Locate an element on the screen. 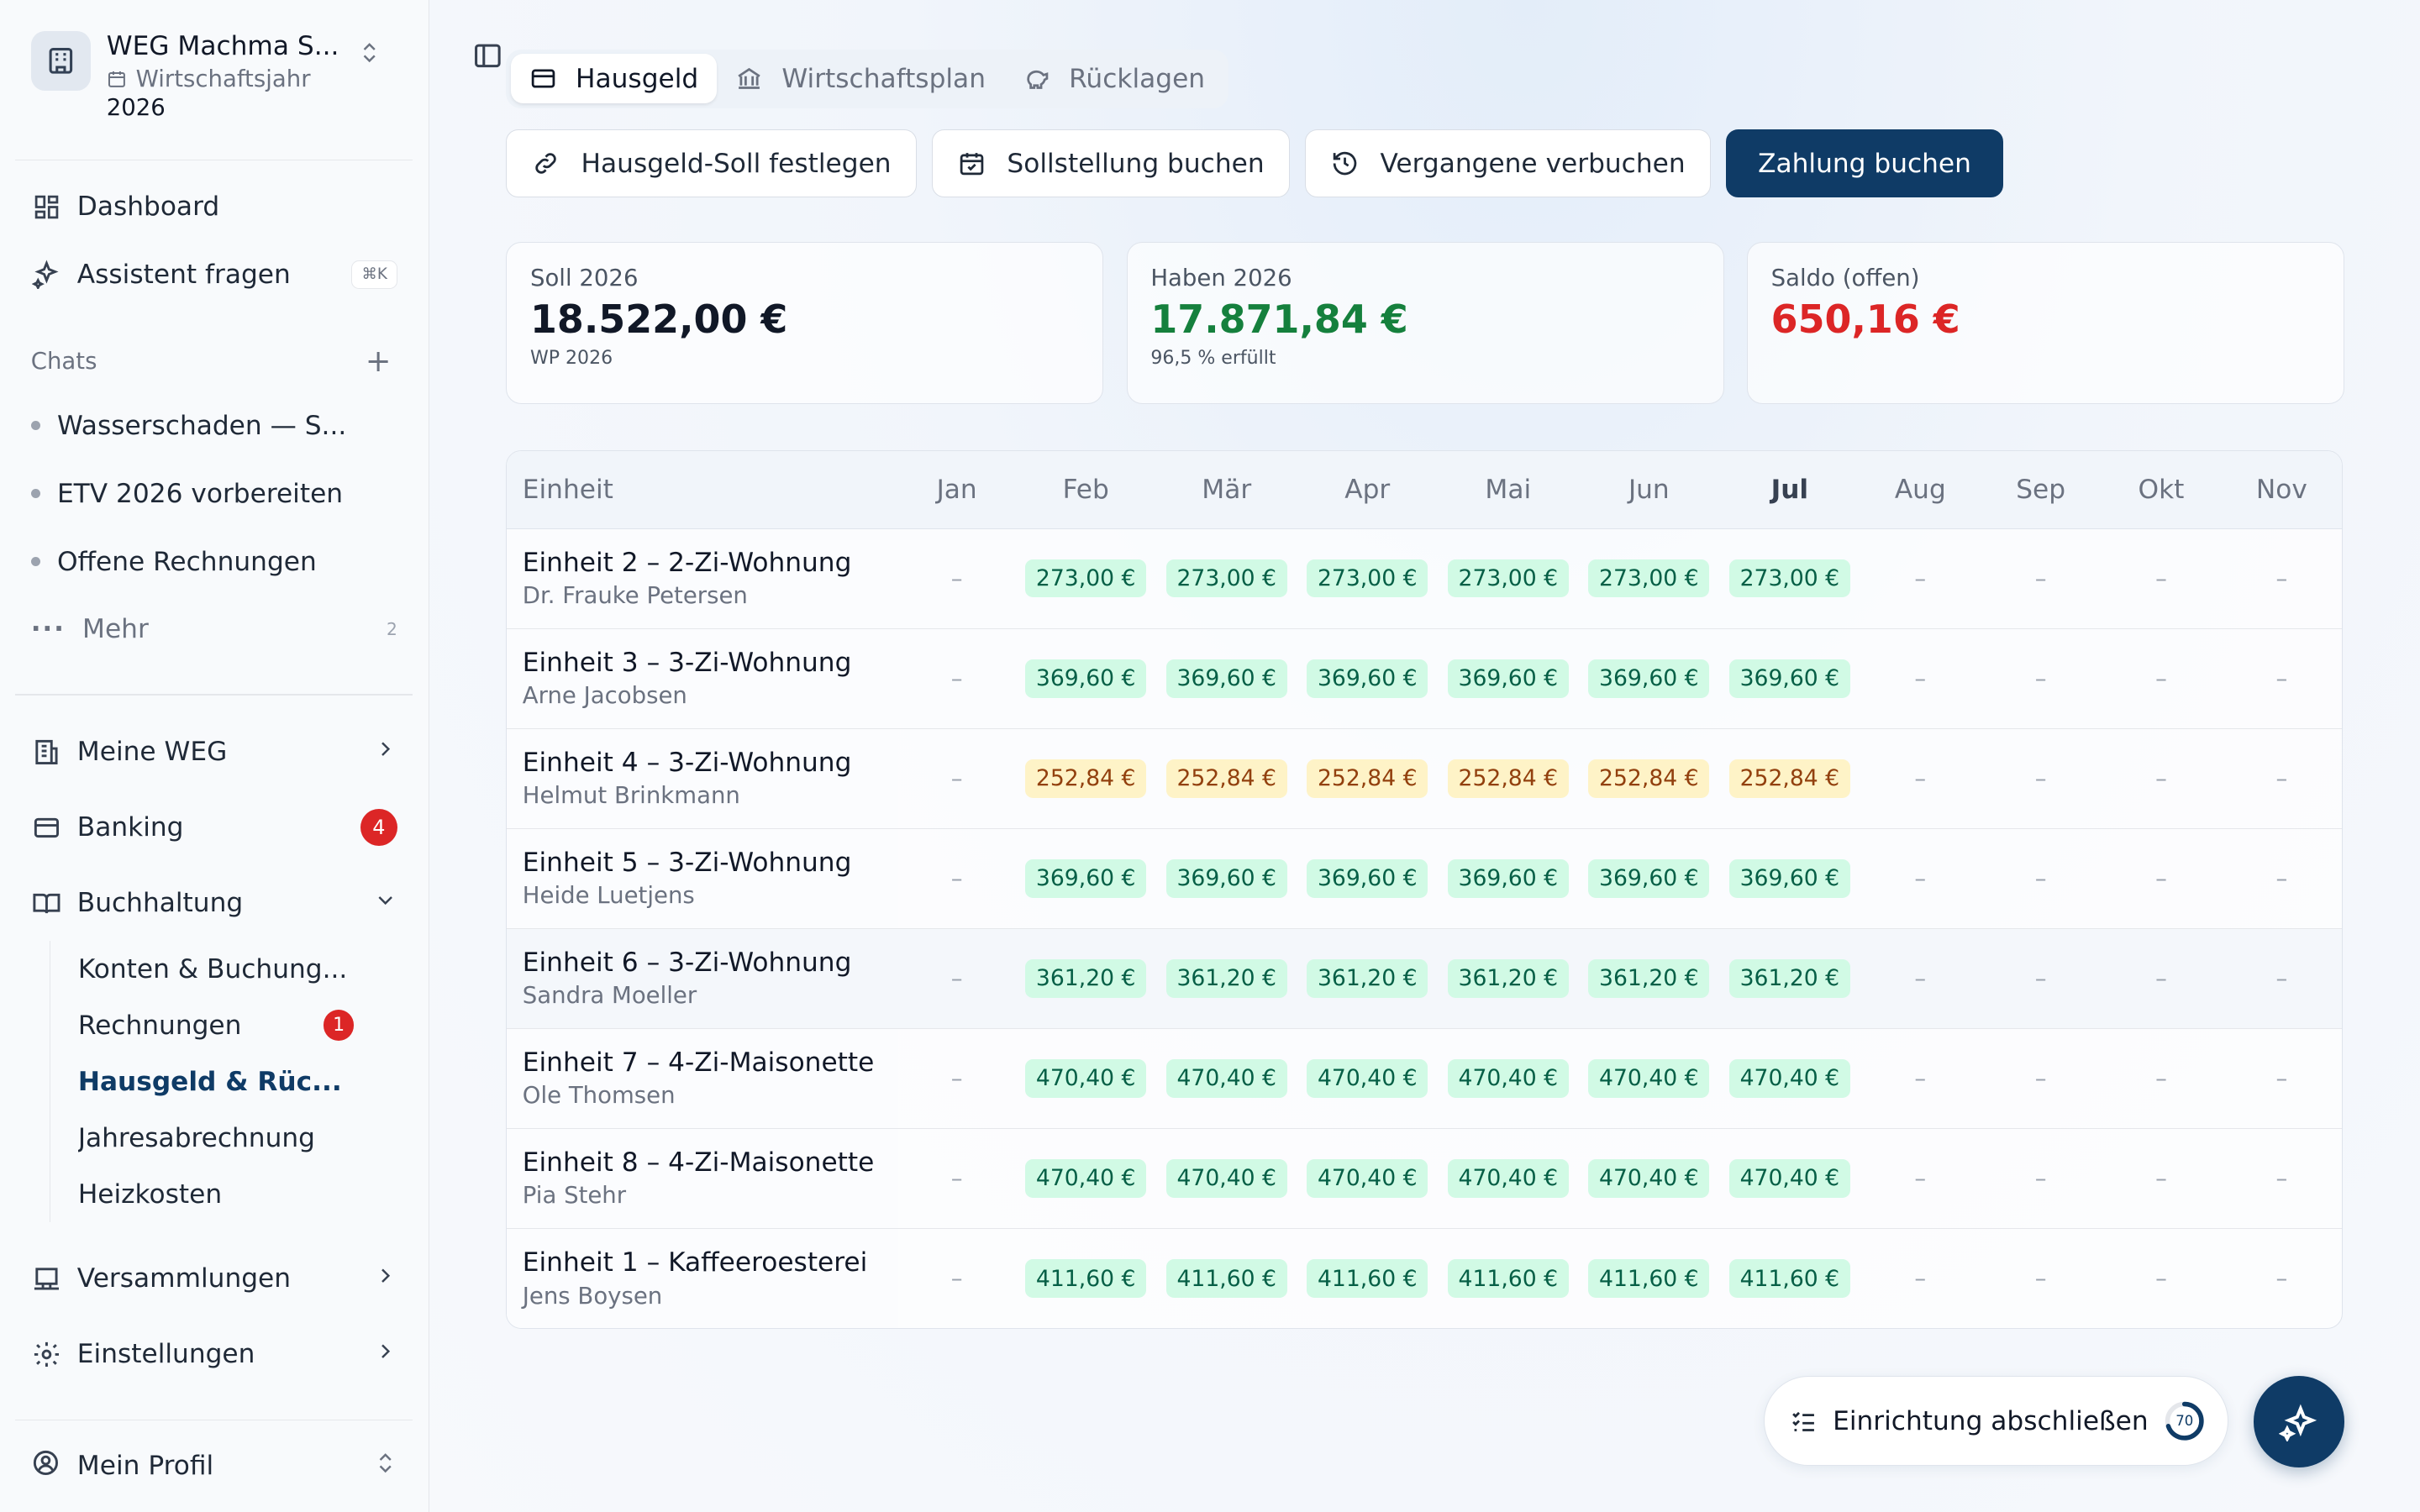 Image resolution: width=2420 pixels, height=1512 pixels. vergangene-button: Vergangene verbuchen is located at coordinates (1508, 163).